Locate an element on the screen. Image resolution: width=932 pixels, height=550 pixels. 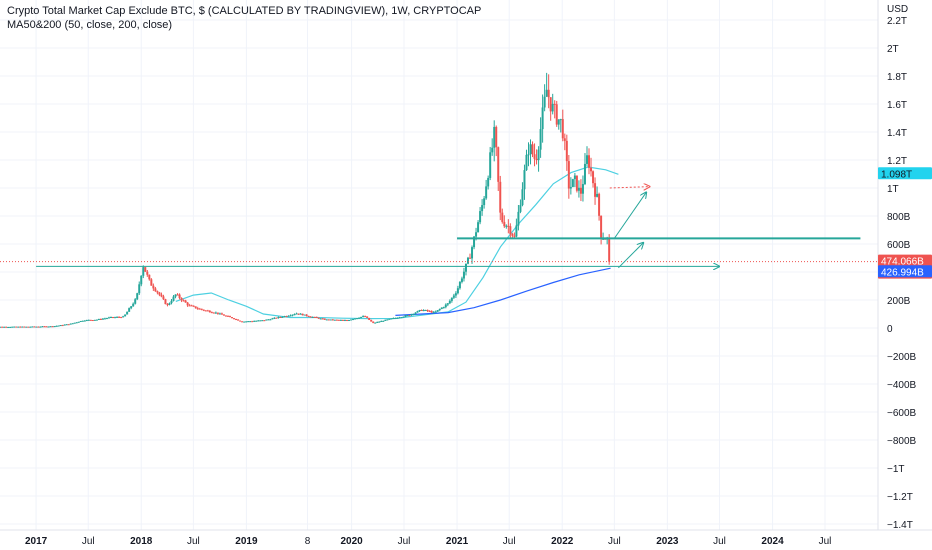
y-tick-label: −1.2T is located at coordinates (900, 497).